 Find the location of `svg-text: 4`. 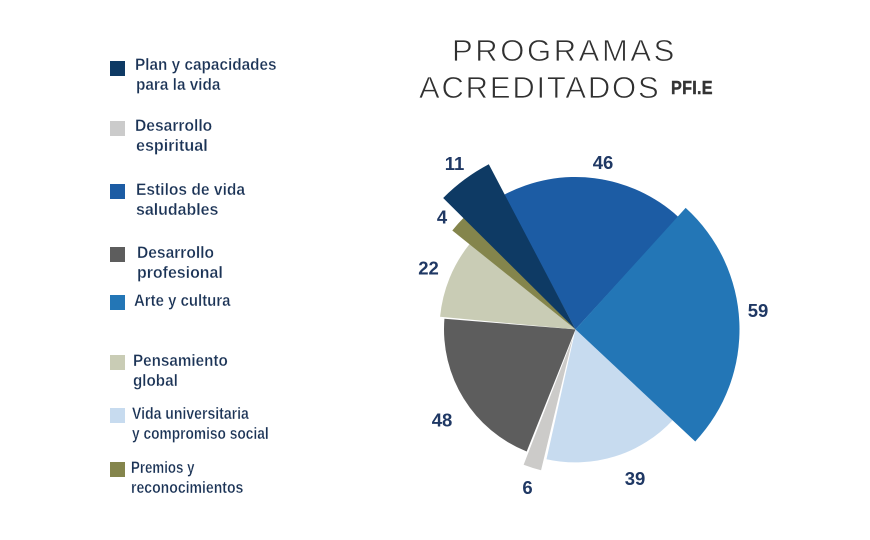

svg-text: 4 is located at coordinates (442, 217).